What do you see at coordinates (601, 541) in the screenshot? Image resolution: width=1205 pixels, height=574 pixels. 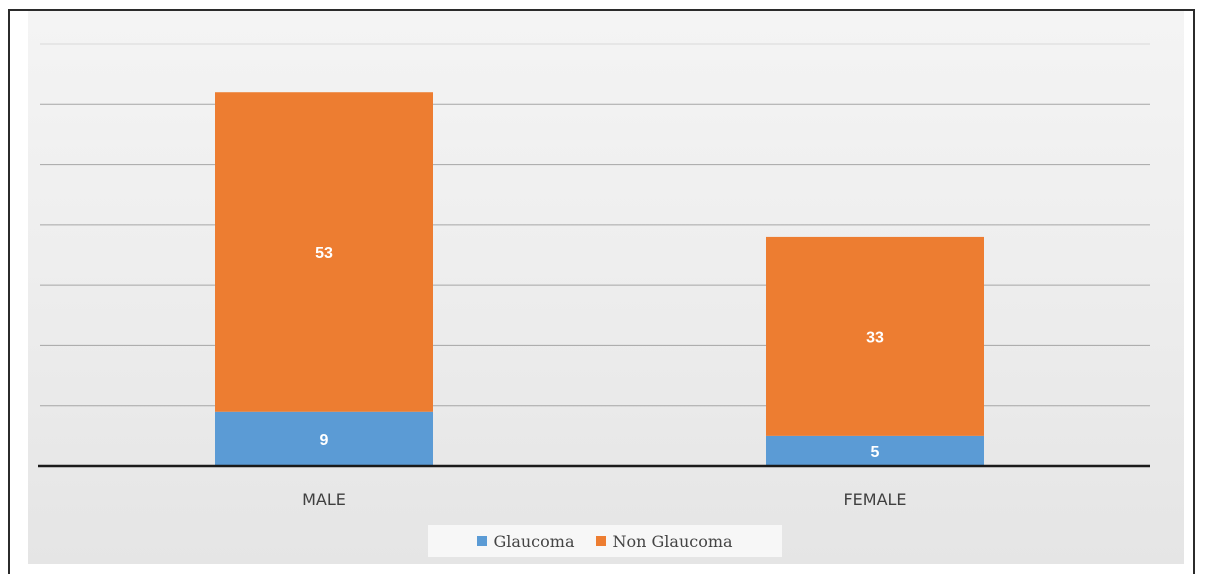 I see `legend-swatch-non-glaucoma` at bounding box center [601, 541].